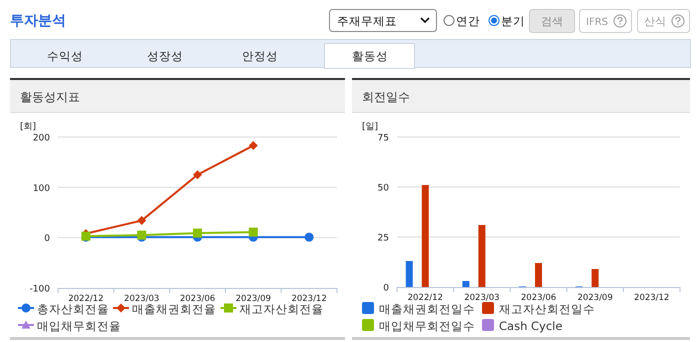  Describe the element at coordinates (597, 22) in the screenshot. I see `text: IFRS` at that location.